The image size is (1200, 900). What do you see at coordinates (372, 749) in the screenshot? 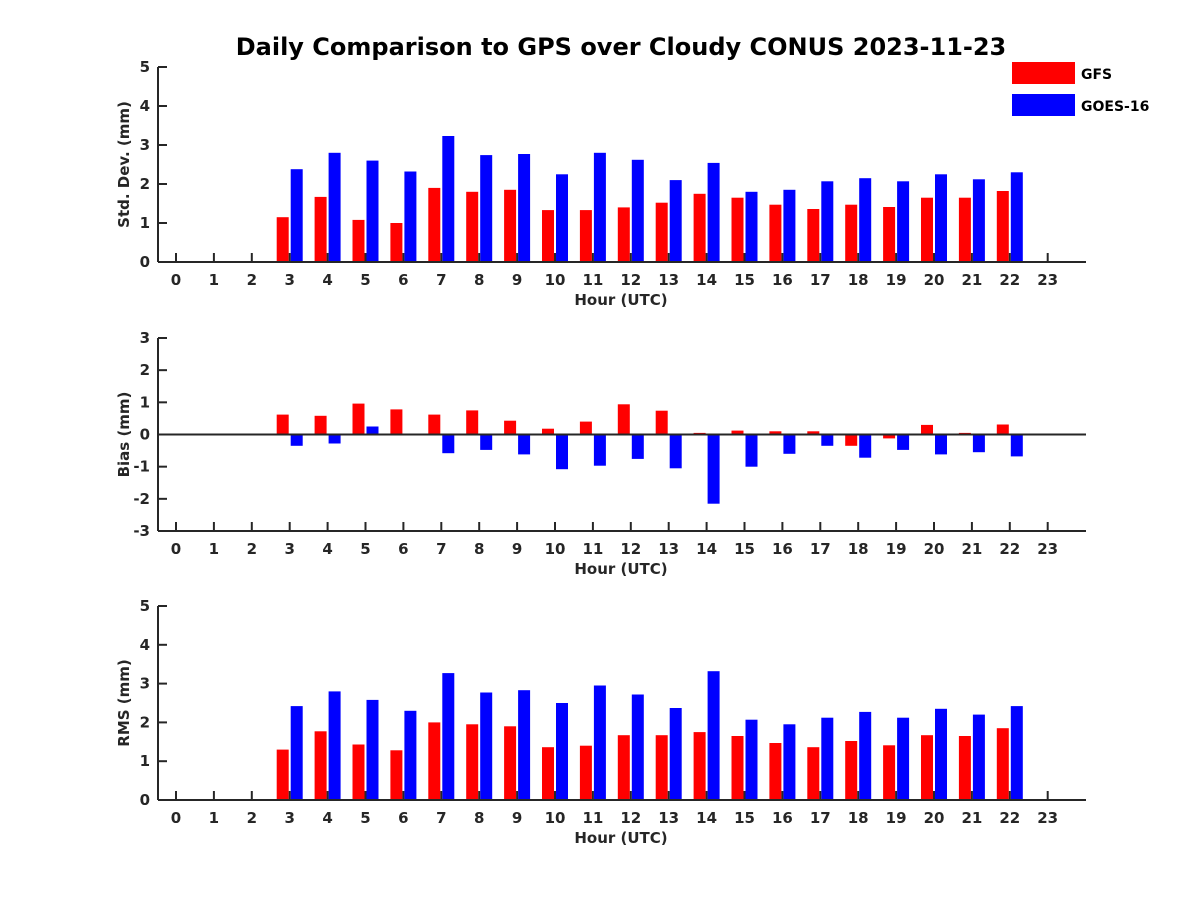
I see `bar-goes-16-h5` at bounding box center [372, 749].